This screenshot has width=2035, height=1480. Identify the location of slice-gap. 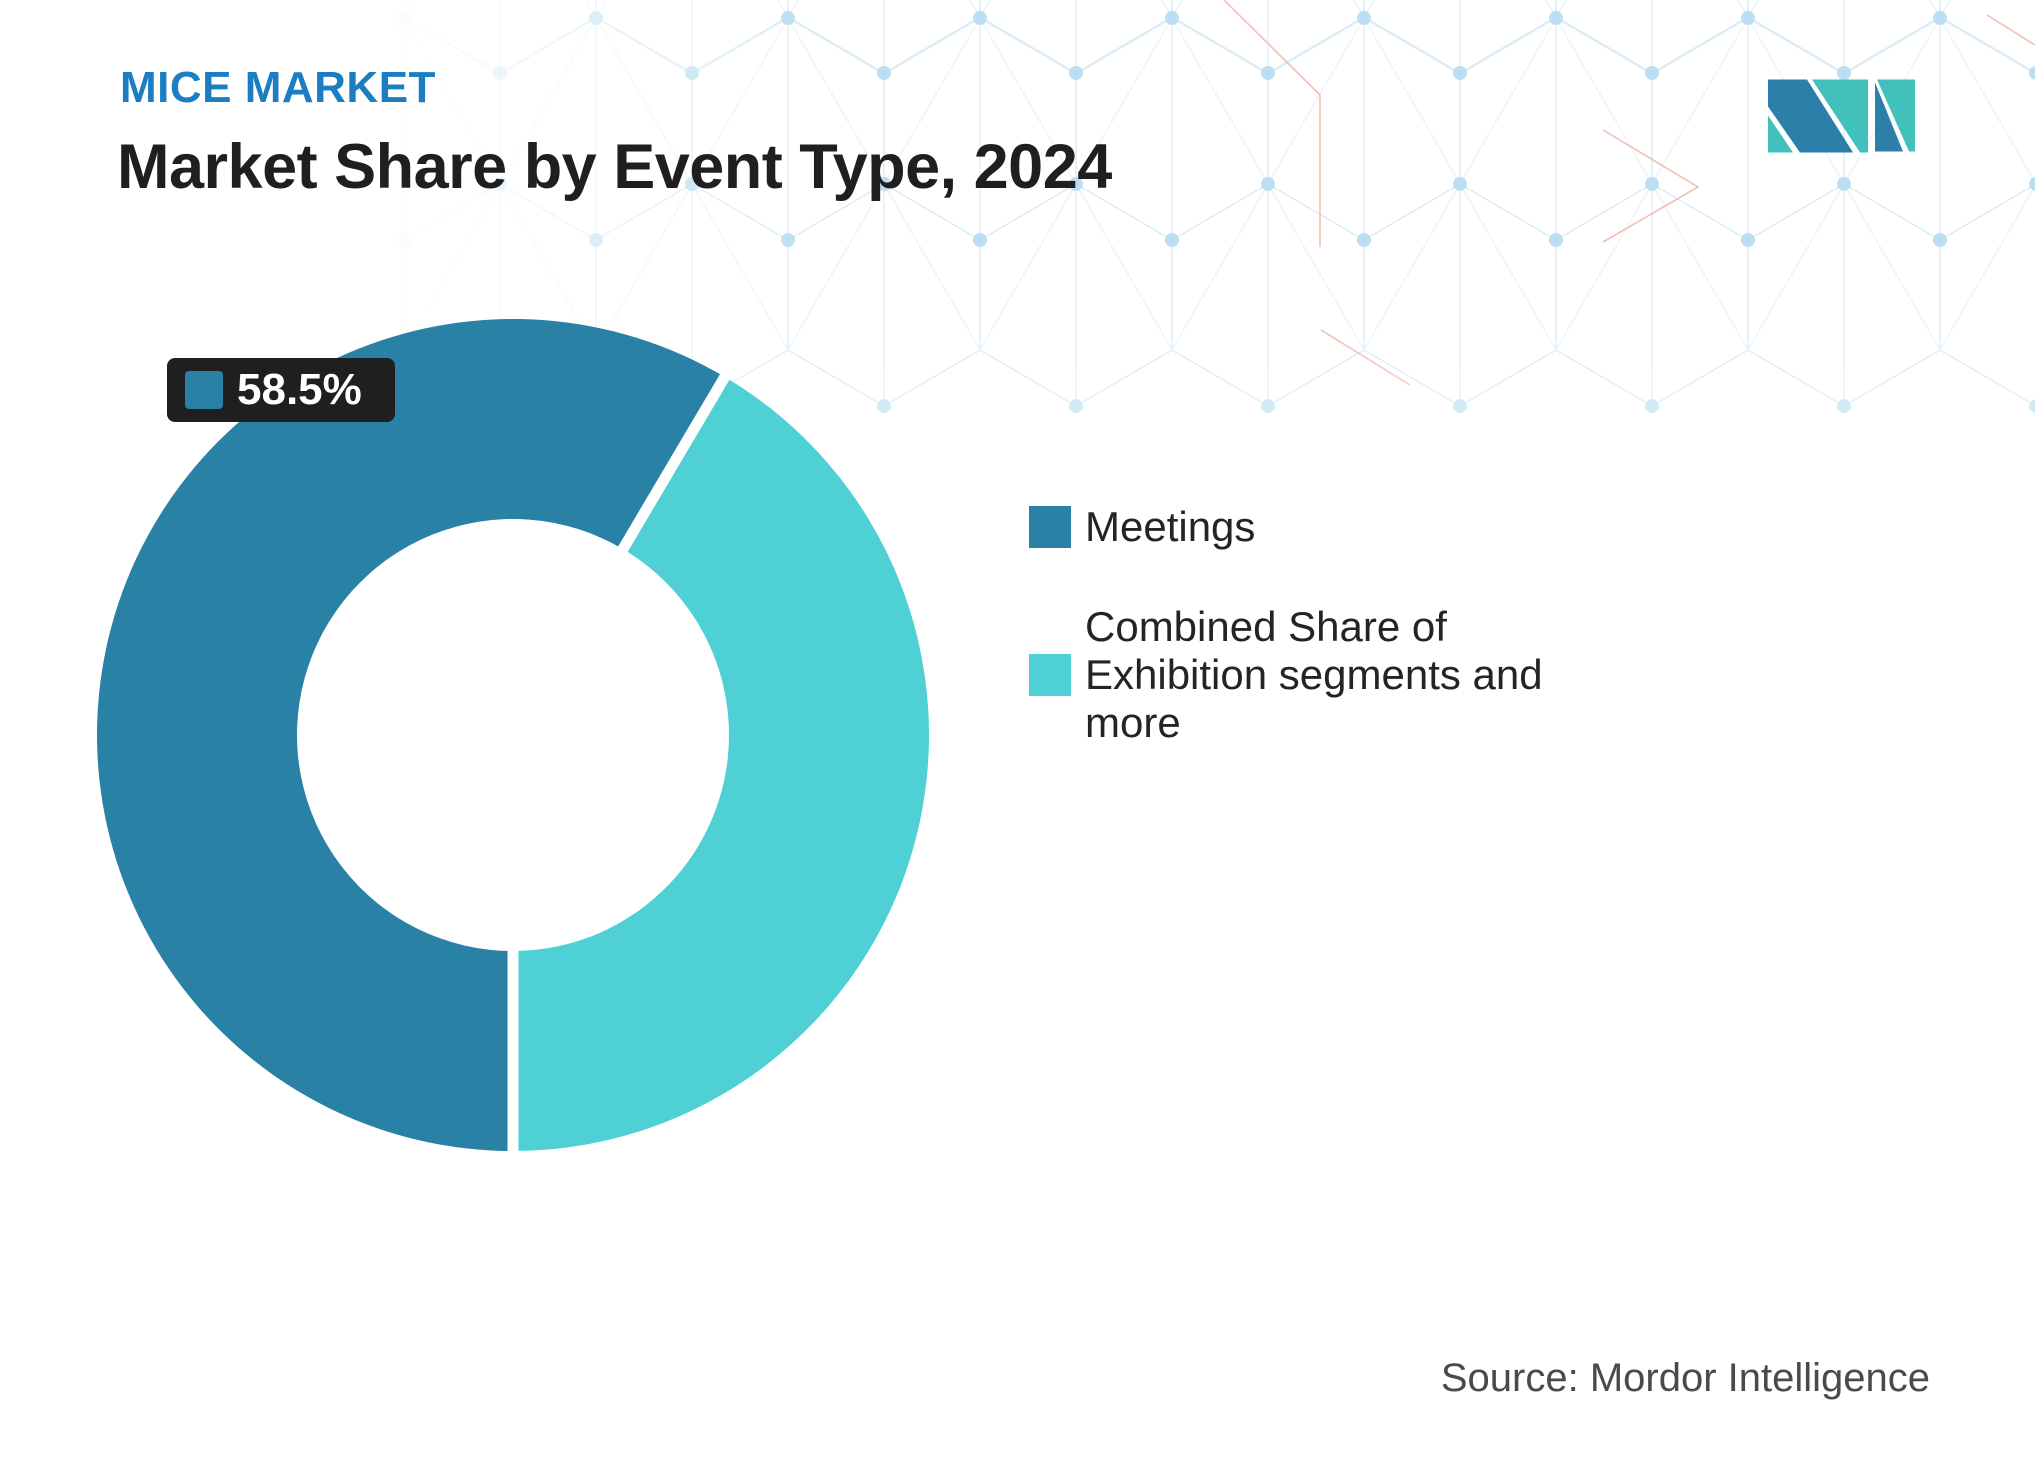
(674, 463).